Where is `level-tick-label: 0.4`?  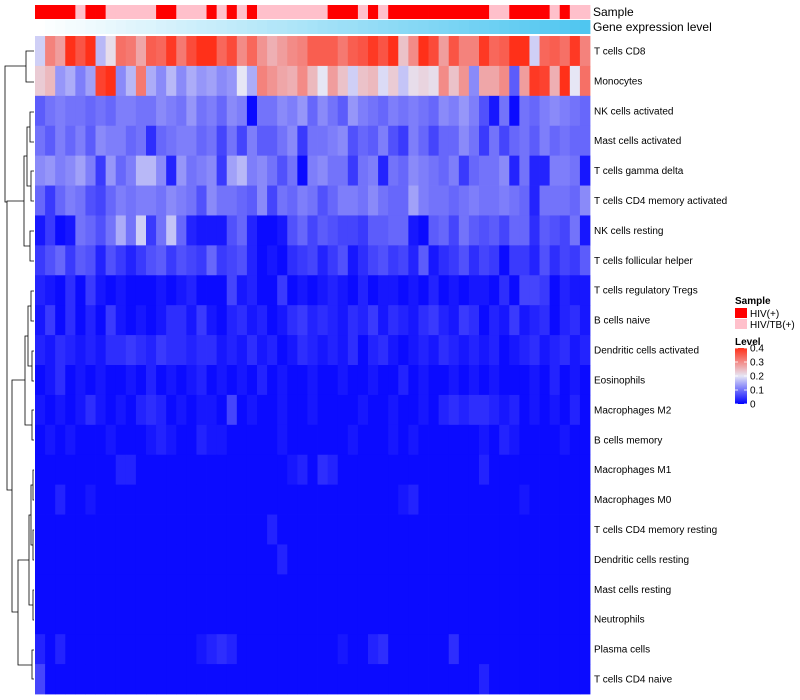
level-tick-label: 0.4 is located at coordinates (757, 349).